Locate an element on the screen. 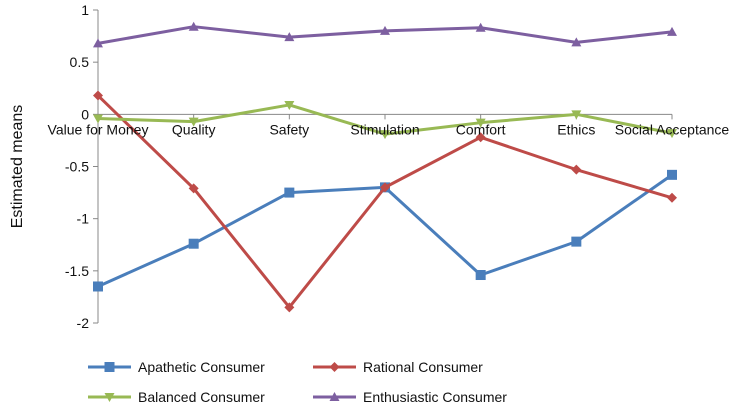 The image size is (738, 408). y-axis: 1 0.5 0 -0.5 -1 -1.5 -2 is located at coordinates (82, 166).